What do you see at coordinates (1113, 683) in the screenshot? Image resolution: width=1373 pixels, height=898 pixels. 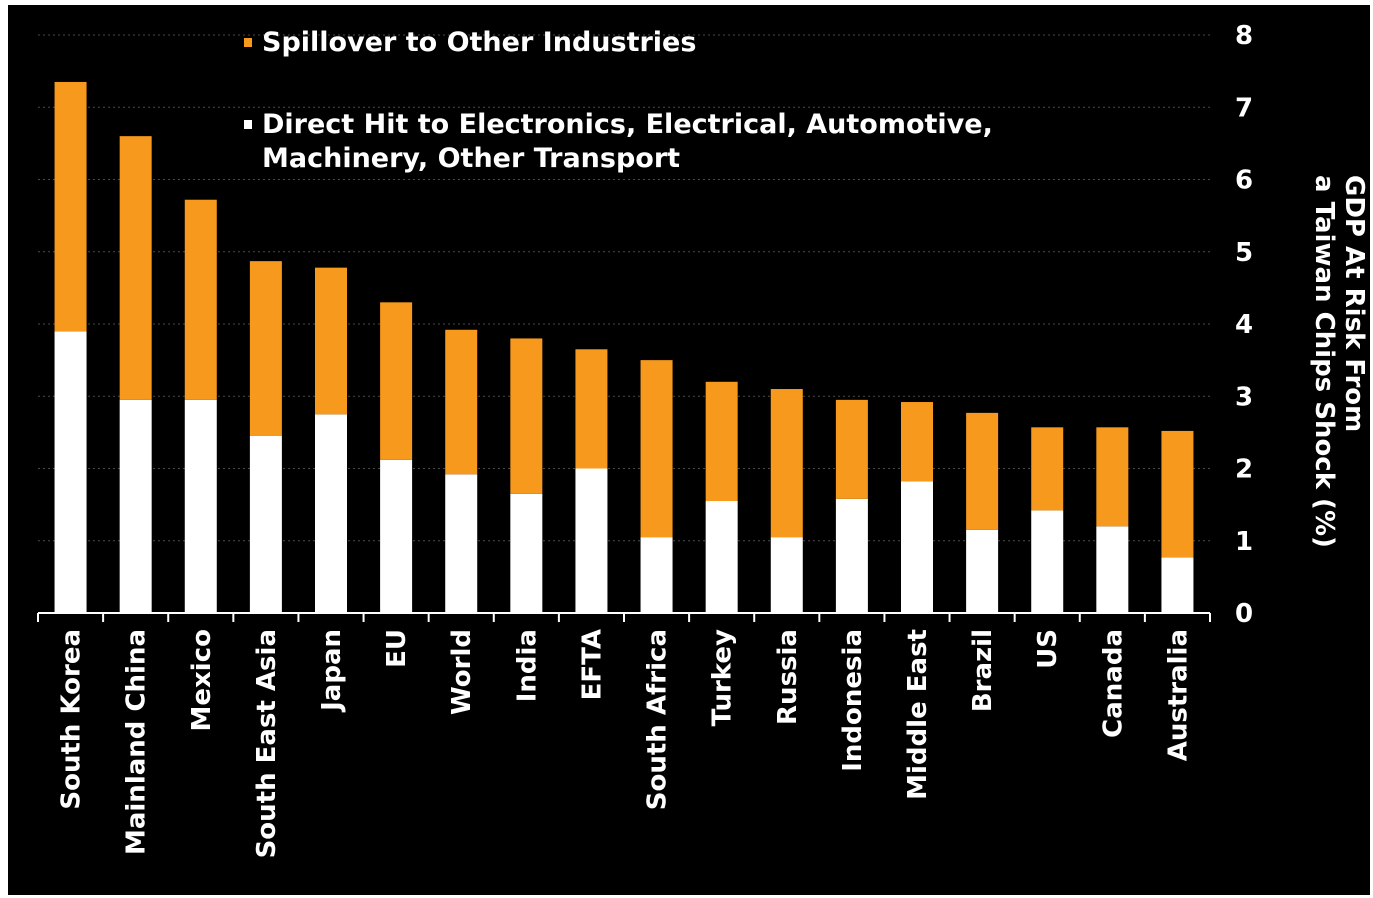 I see `category-label: Canada` at bounding box center [1113, 683].